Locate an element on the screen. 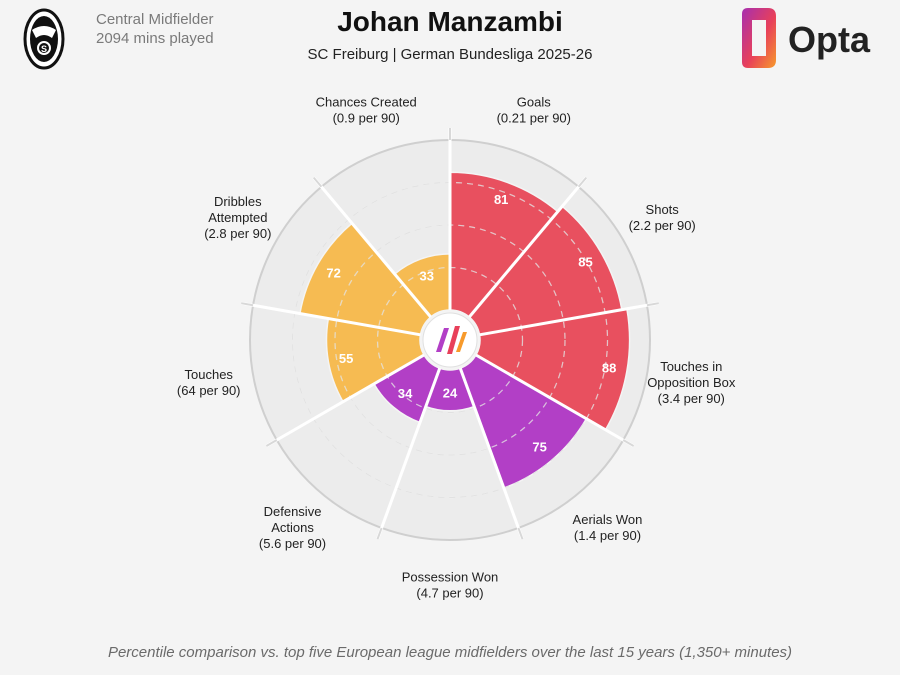 This screenshot has height=675, width=900. value-label: 24 is located at coordinates (450, 392).